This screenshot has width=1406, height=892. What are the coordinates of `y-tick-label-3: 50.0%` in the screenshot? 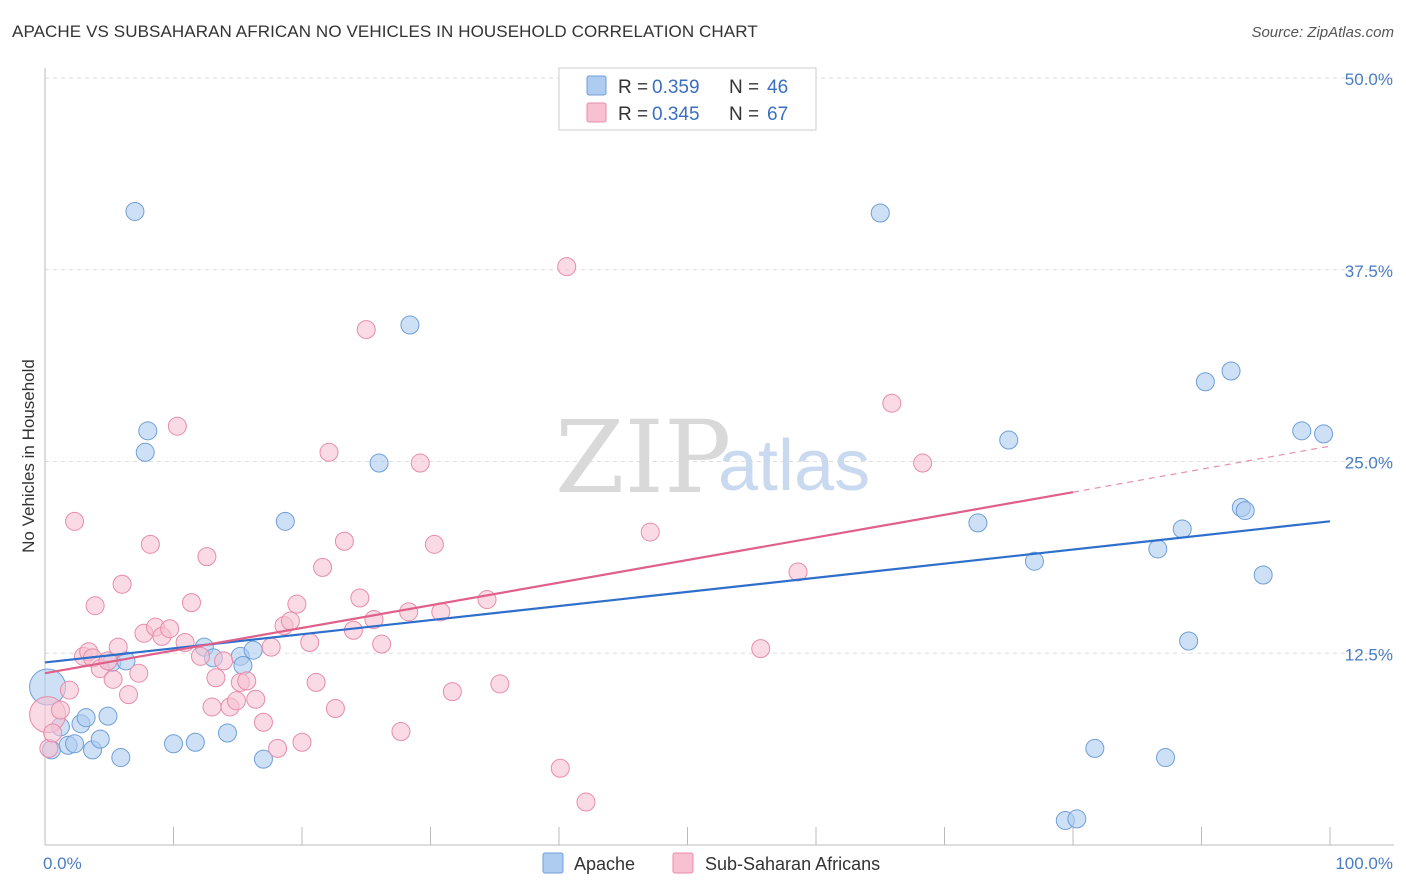 It's located at (1369, 79).